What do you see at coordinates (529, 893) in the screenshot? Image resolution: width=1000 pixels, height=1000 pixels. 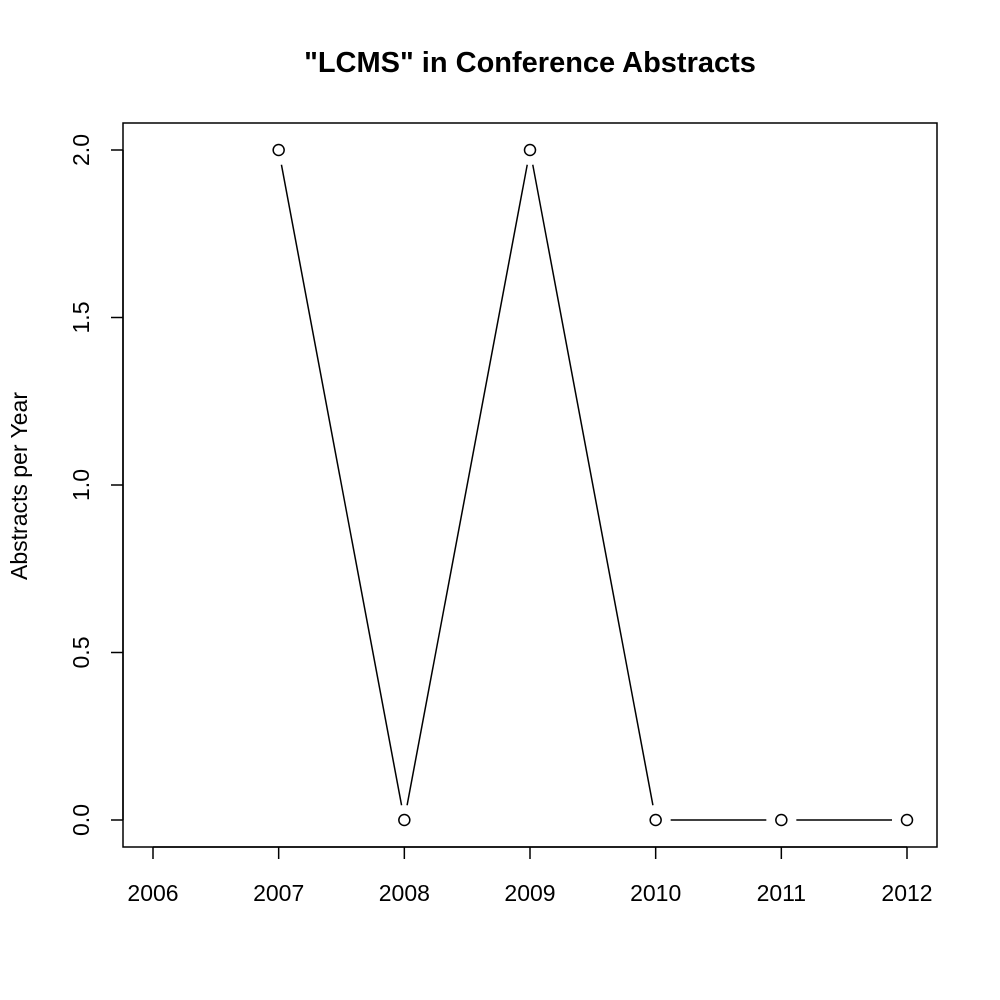 I see `x-tick-label: 2009` at bounding box center [529, 893].